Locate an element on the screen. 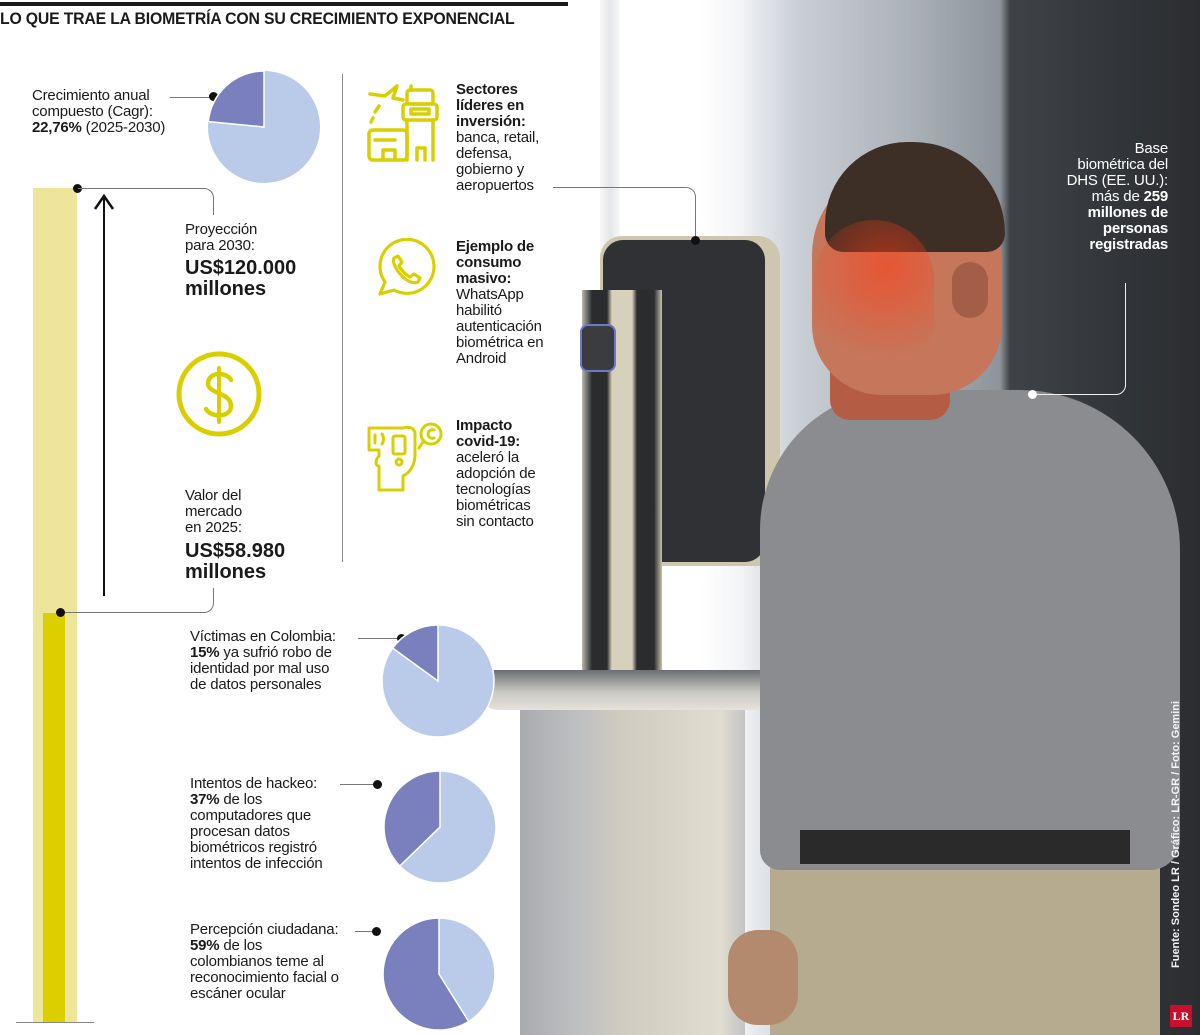 Image resolution: width=1200 pixels, height=1035 pixels. whatsapp-phone-icon is located at coordinates (405, 269).